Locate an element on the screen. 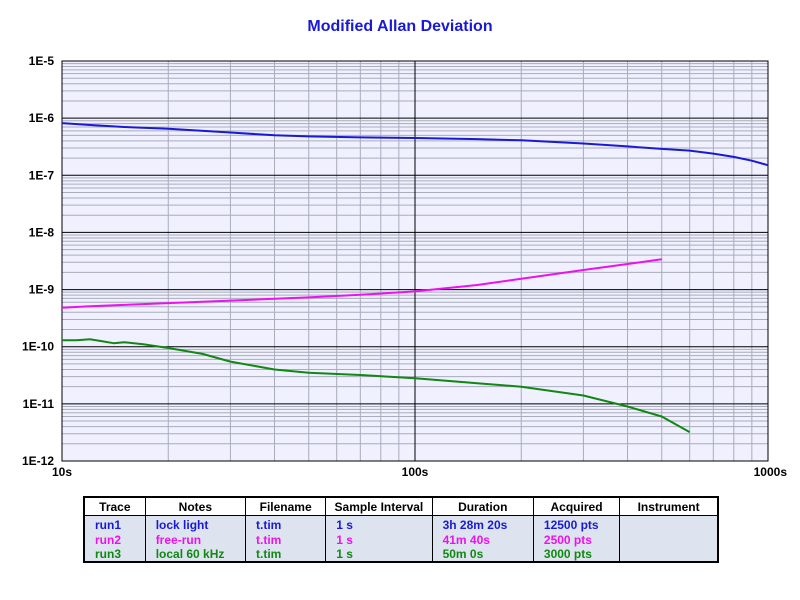 The height and width of the screenshot is (600, 800). legend-trace: run2 is located at coordinates (114, 539).